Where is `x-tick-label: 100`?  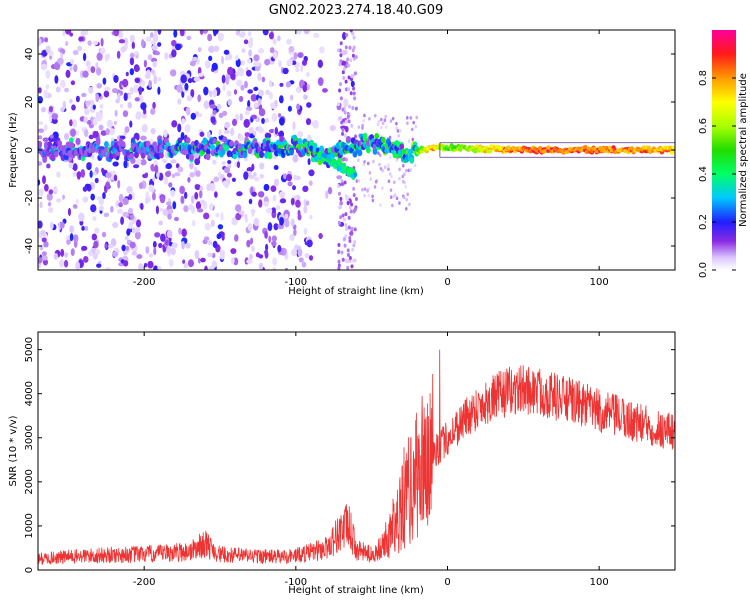 x-tick-label: 100 is located at coordinates (599, 282).